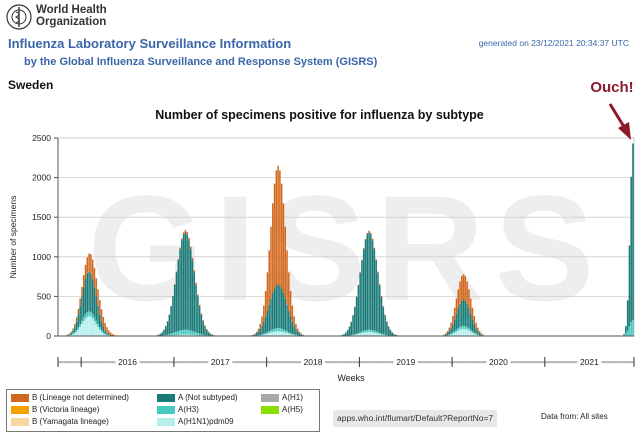 This screenshot has width=639, height=434. What do you see at coordinates (60, 422) in the screenshot?
I see `legend-item: B (Yamagata lineage)` at bounding box center [60, 422].